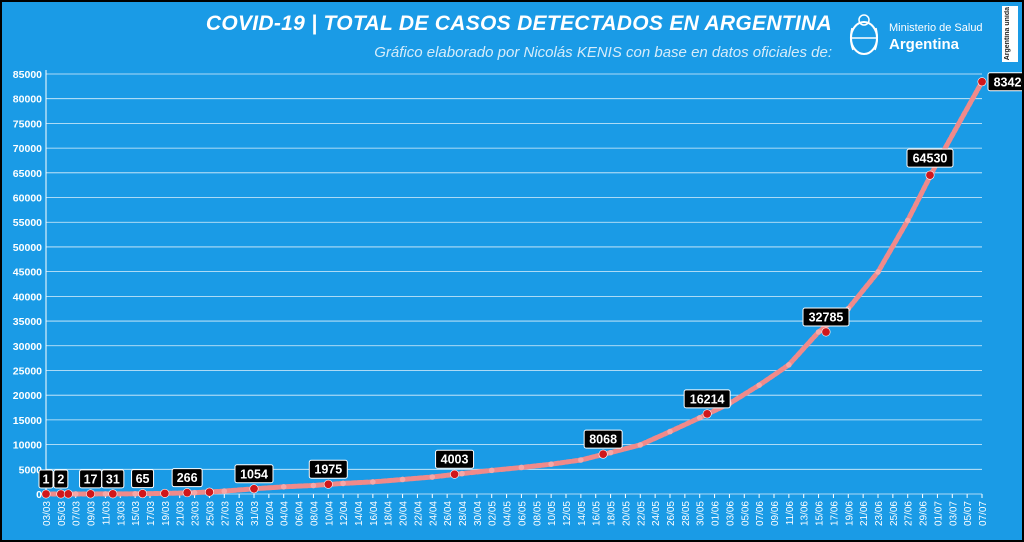  Describe the element at coordinates (27, 273) in the screenshot. I see `y-tick-label: 45000` at that location.